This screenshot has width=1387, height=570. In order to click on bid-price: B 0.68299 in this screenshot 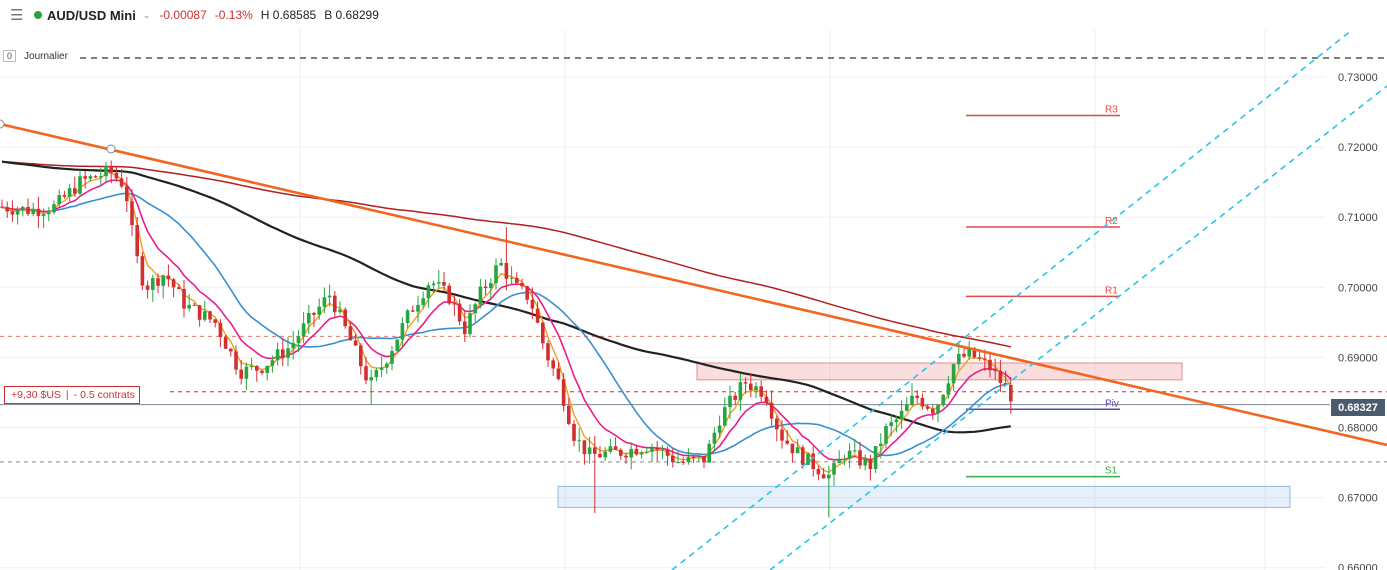, I will do `click(351, 15)`.